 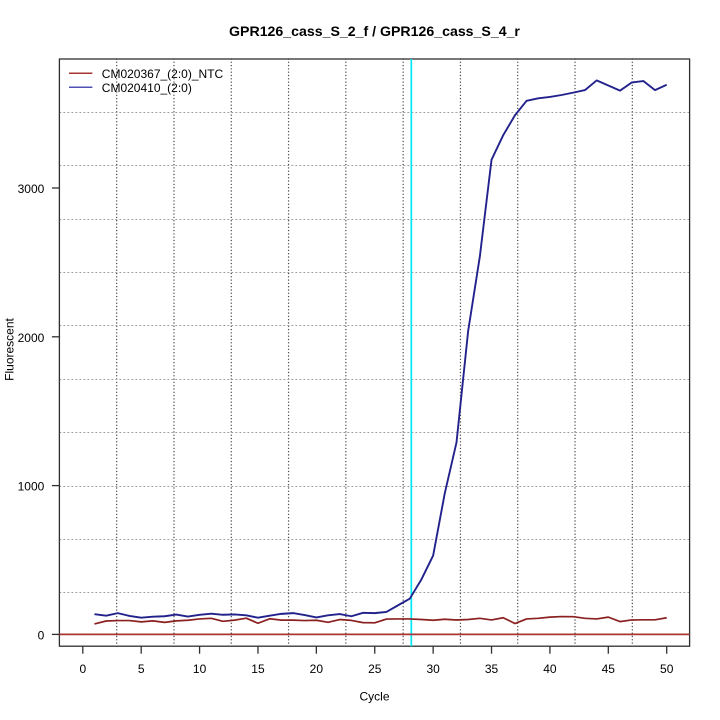 What do you see at coordinates (374, 697) in the screenshot?
I see `svg-text: Cycle` at bounding box center [374, 697].